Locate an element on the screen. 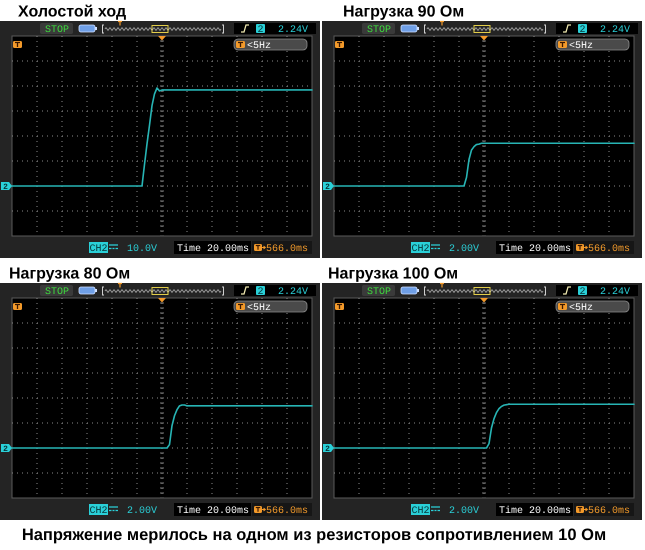  chart-title: Нагрузка 100 Ом is located at coordinates (393, 274).